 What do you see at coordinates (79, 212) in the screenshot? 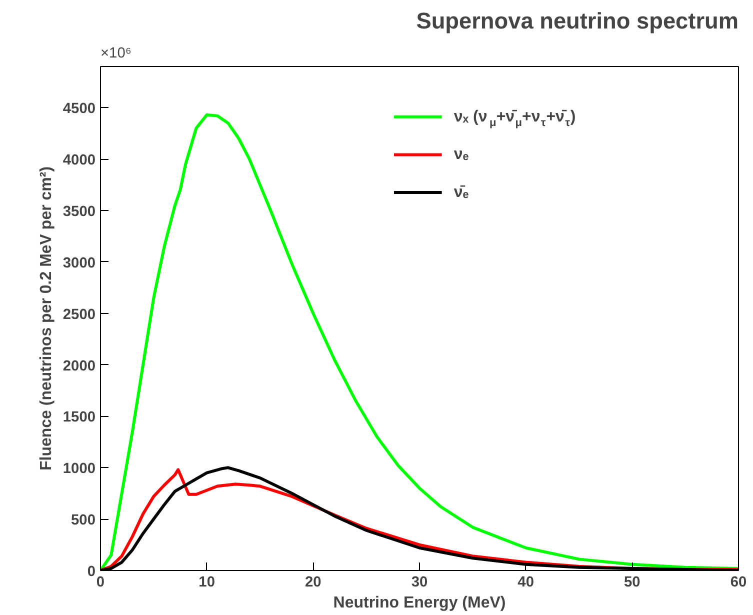
I see `y-tick-label: 3500` at bounding box center [79, 212].